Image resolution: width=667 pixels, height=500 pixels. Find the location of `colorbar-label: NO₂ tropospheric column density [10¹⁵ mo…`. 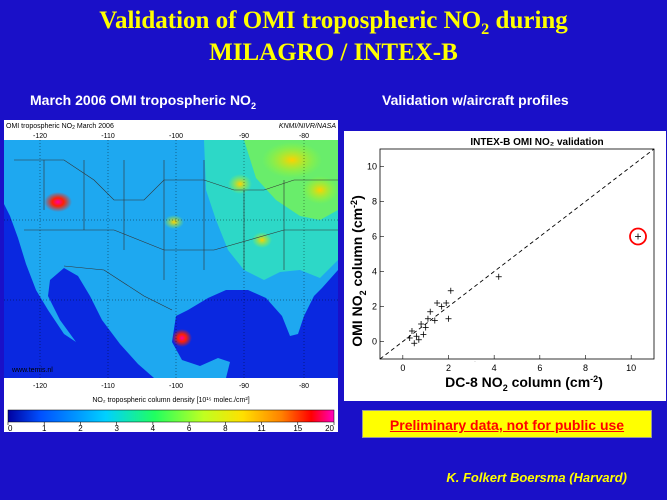

colorbar-label: NO₂ tropospheric column density [10¹⁵ mo… is located at coordinates (170, 400).